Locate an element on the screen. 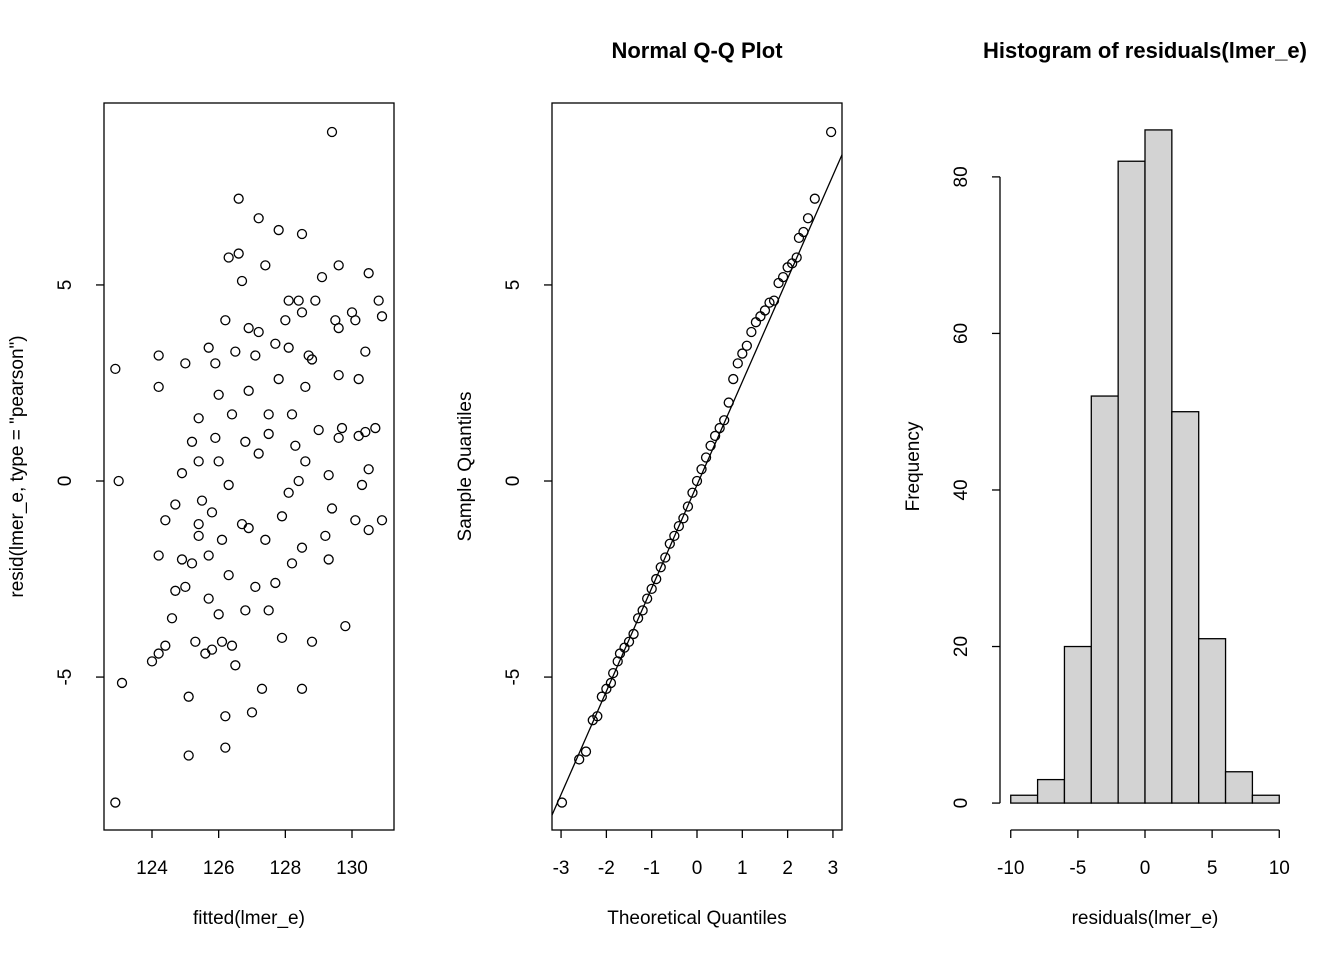 The height and width of the screenshot is (960, 1344). x-tick-label: 126 is located at coordinates (219, 868).